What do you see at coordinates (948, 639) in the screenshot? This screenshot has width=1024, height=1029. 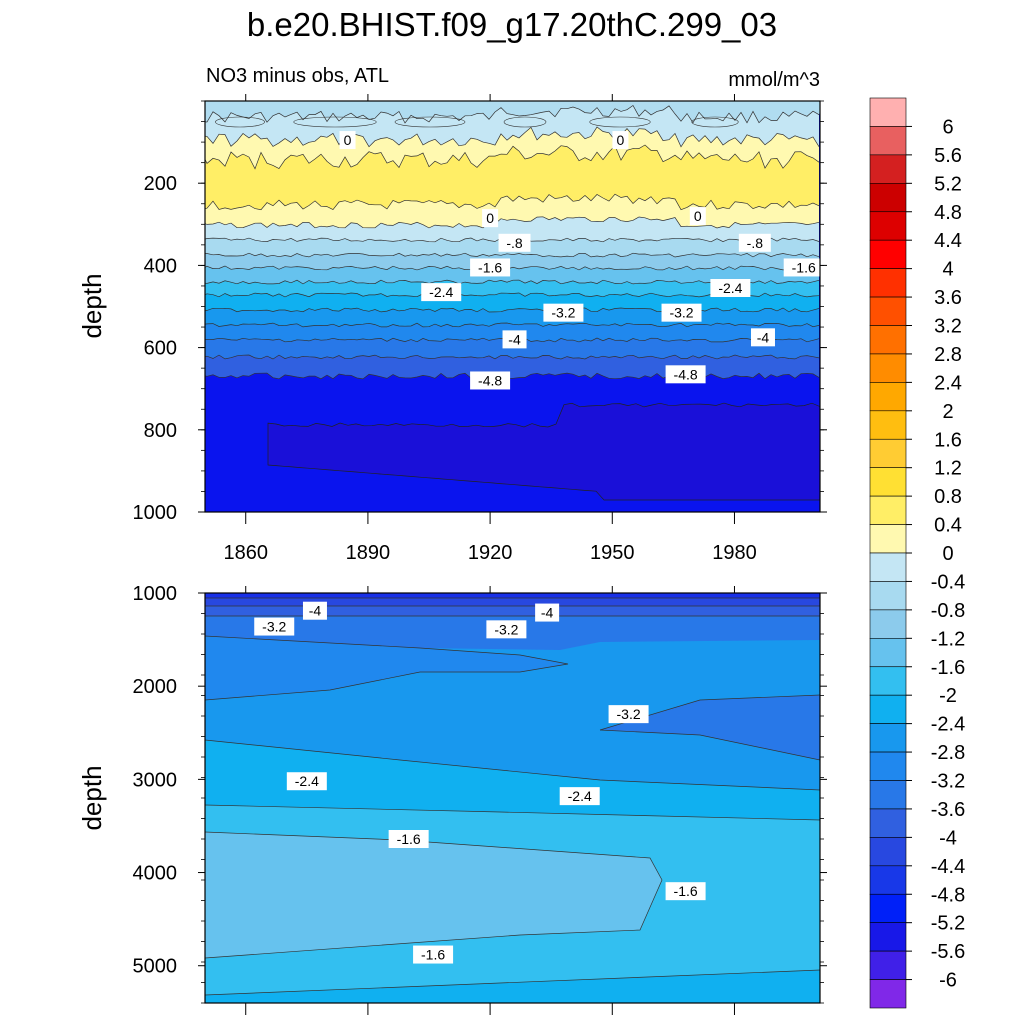 I see `colorbar-label: -1.2` at bounding box center [948, 639].